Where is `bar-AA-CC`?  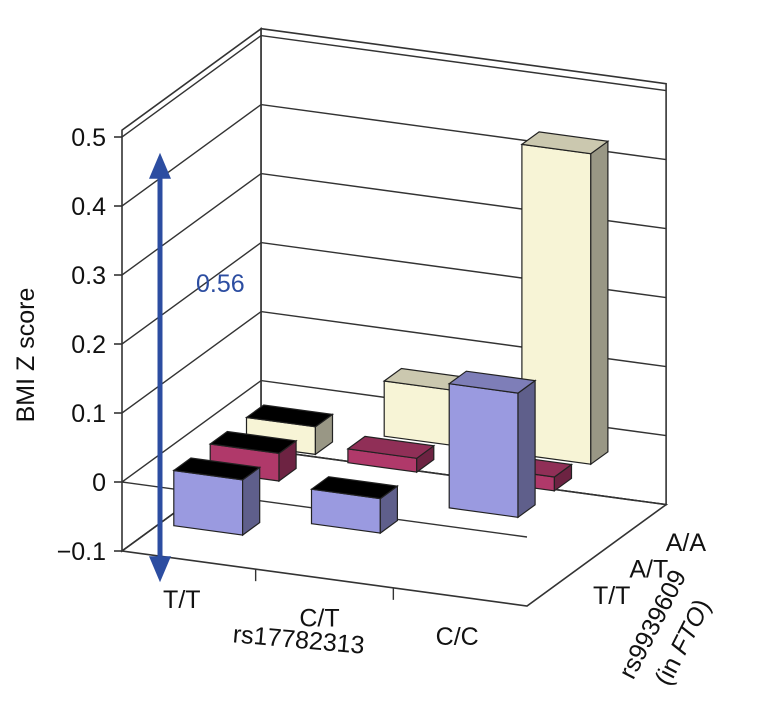
bar-AA-CC is located at coordinates (565, 298).